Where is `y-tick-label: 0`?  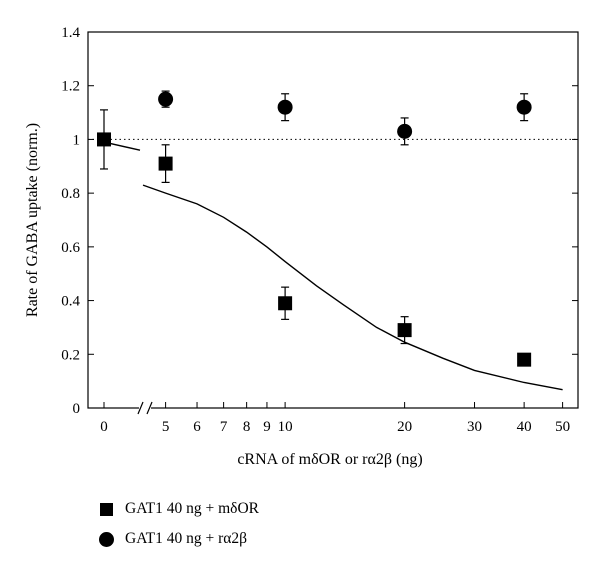 y-tick-label: 0 is located at coordinates (77, 409).